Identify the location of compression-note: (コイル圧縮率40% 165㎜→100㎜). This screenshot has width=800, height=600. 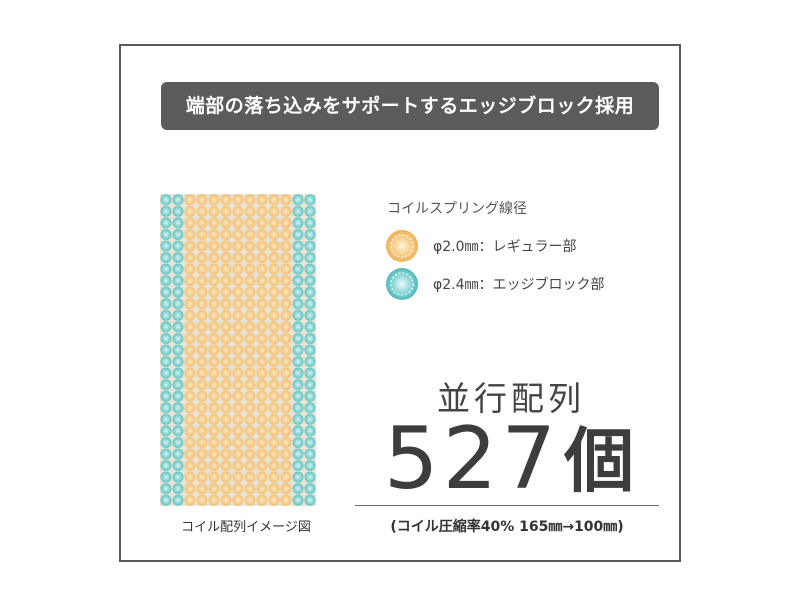
(507, 527).